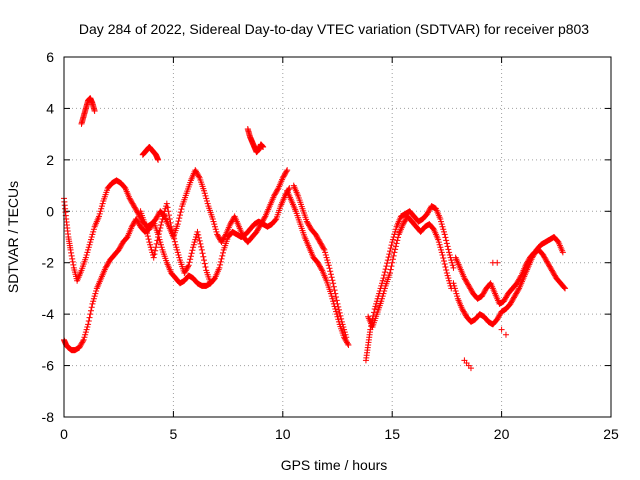 The height and width of the screenshot is (480, 640). What do you see at coordinates (176, 225) in the screenshot?
I see `series-upper_track` at bounding box center [176, 225].